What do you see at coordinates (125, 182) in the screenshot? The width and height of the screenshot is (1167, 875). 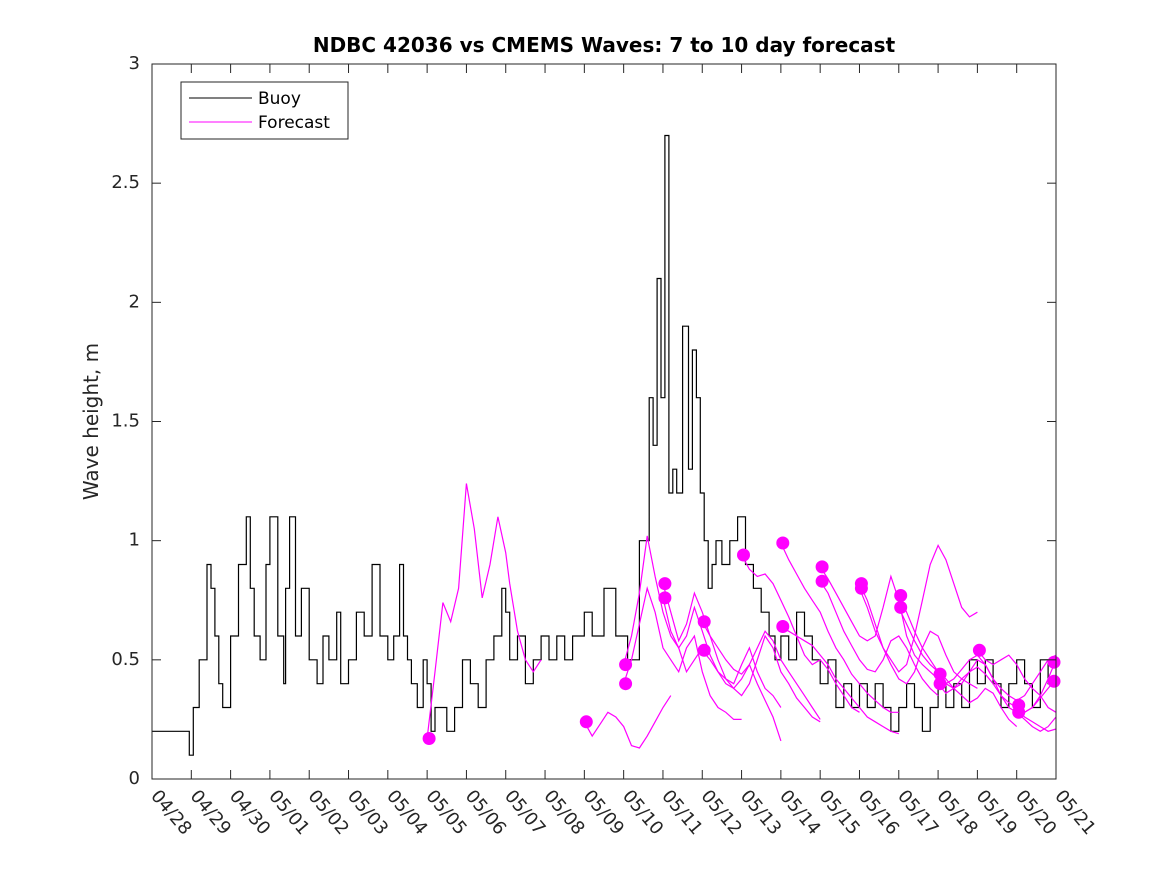 I see `y-tick-label: 2.5` at bounding box center [125, 182].